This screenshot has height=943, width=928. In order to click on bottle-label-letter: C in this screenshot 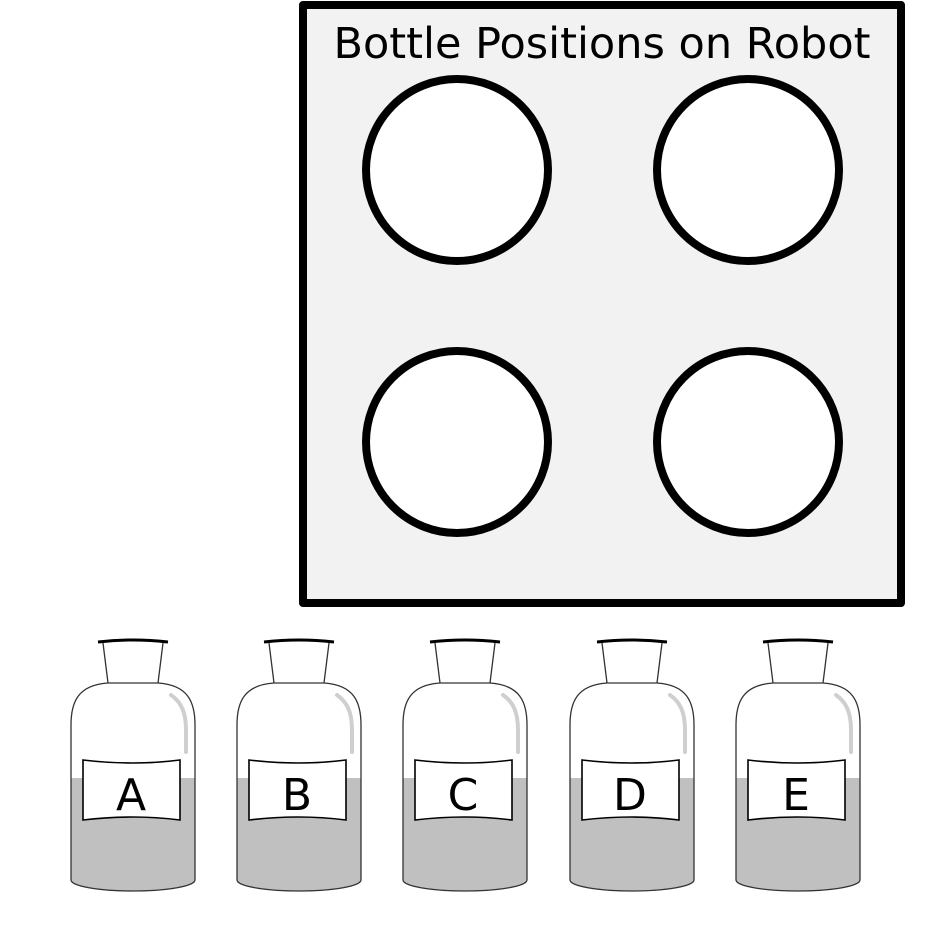, I will do `click(463, 795)`.